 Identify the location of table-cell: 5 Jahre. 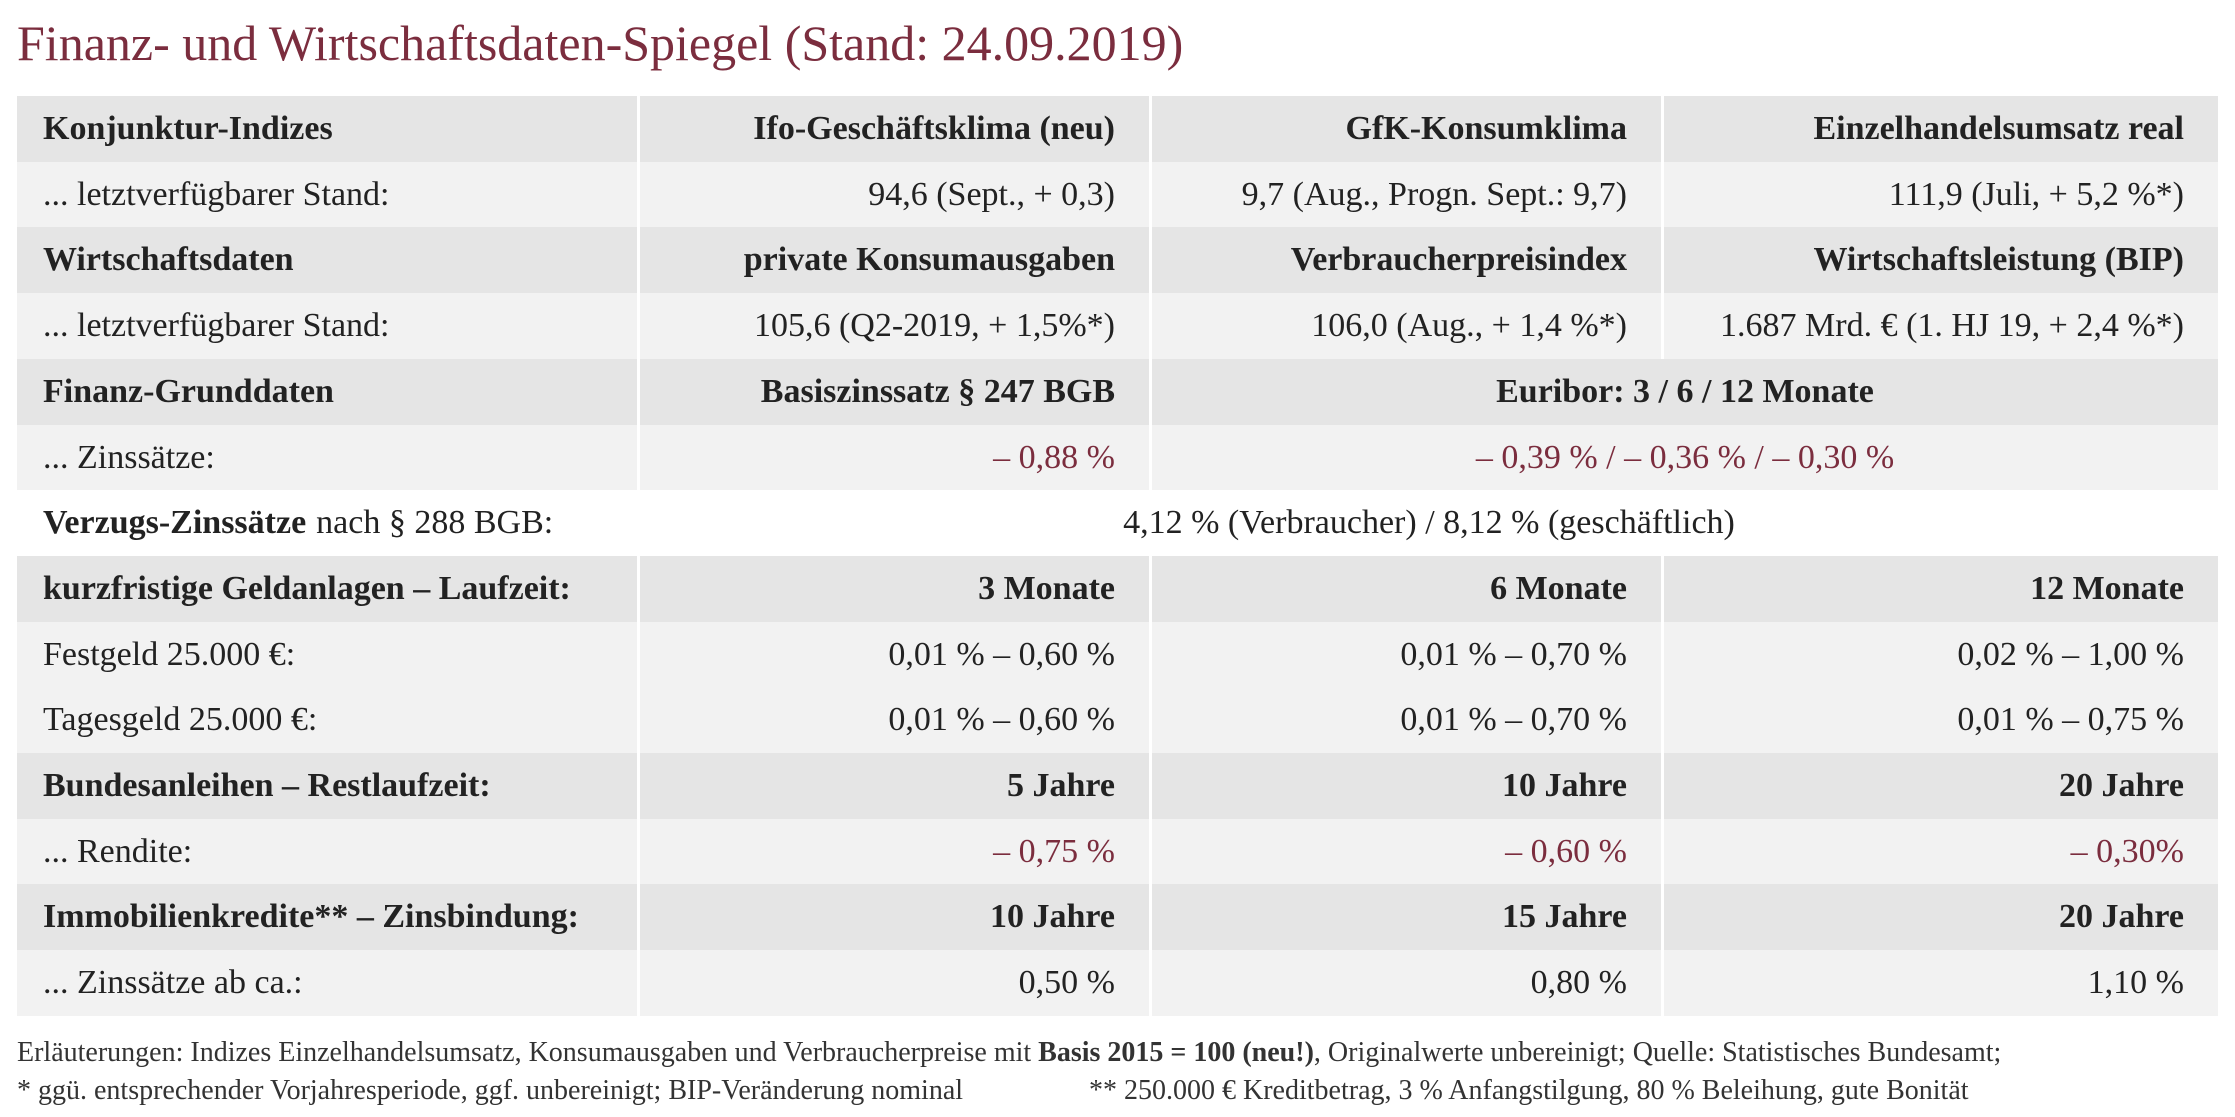
(894, 786).